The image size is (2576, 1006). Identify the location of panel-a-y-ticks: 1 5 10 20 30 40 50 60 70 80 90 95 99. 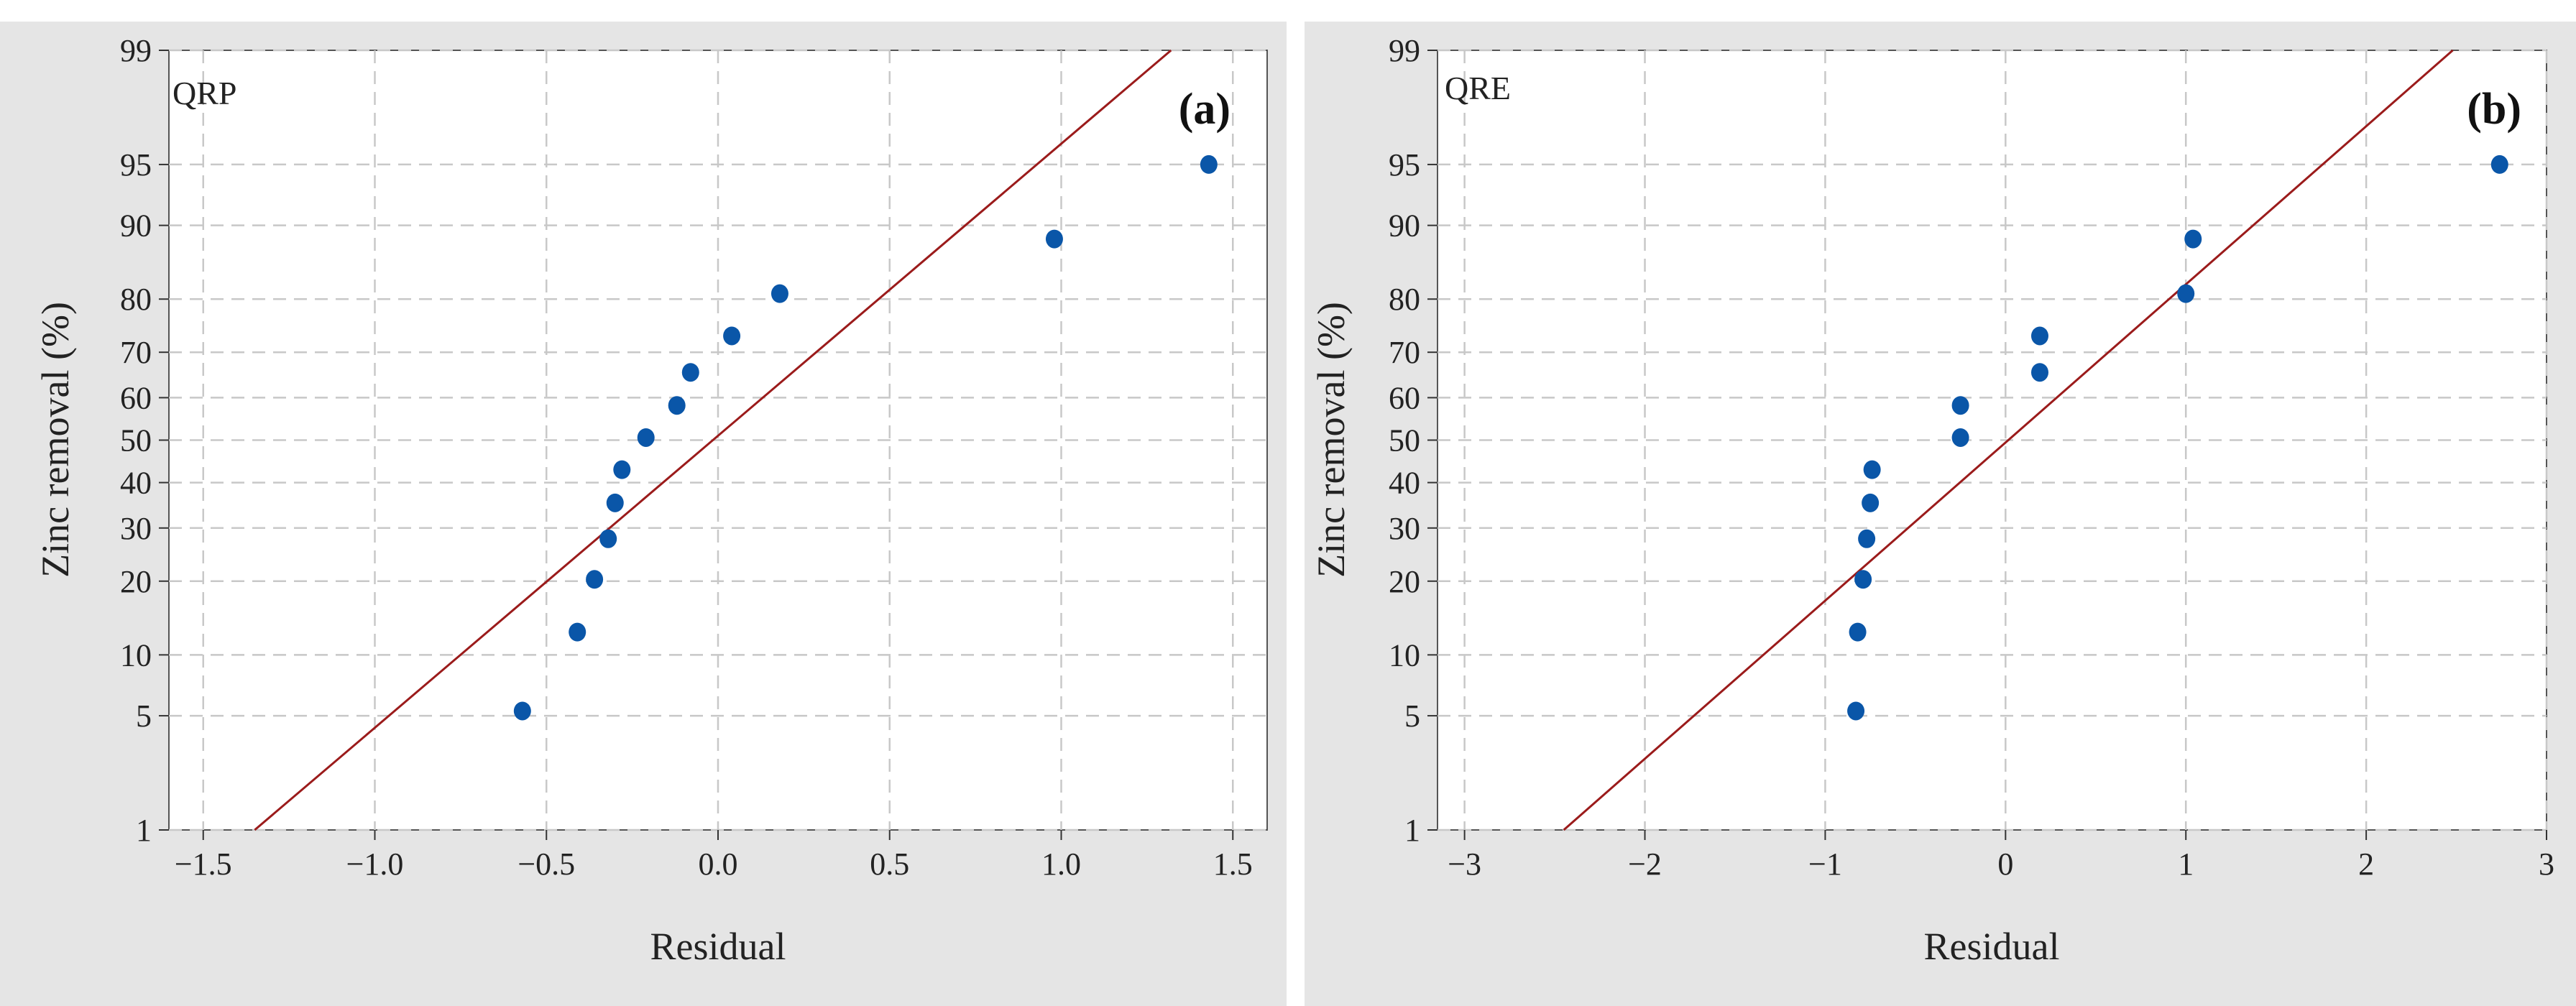
(144, 440).